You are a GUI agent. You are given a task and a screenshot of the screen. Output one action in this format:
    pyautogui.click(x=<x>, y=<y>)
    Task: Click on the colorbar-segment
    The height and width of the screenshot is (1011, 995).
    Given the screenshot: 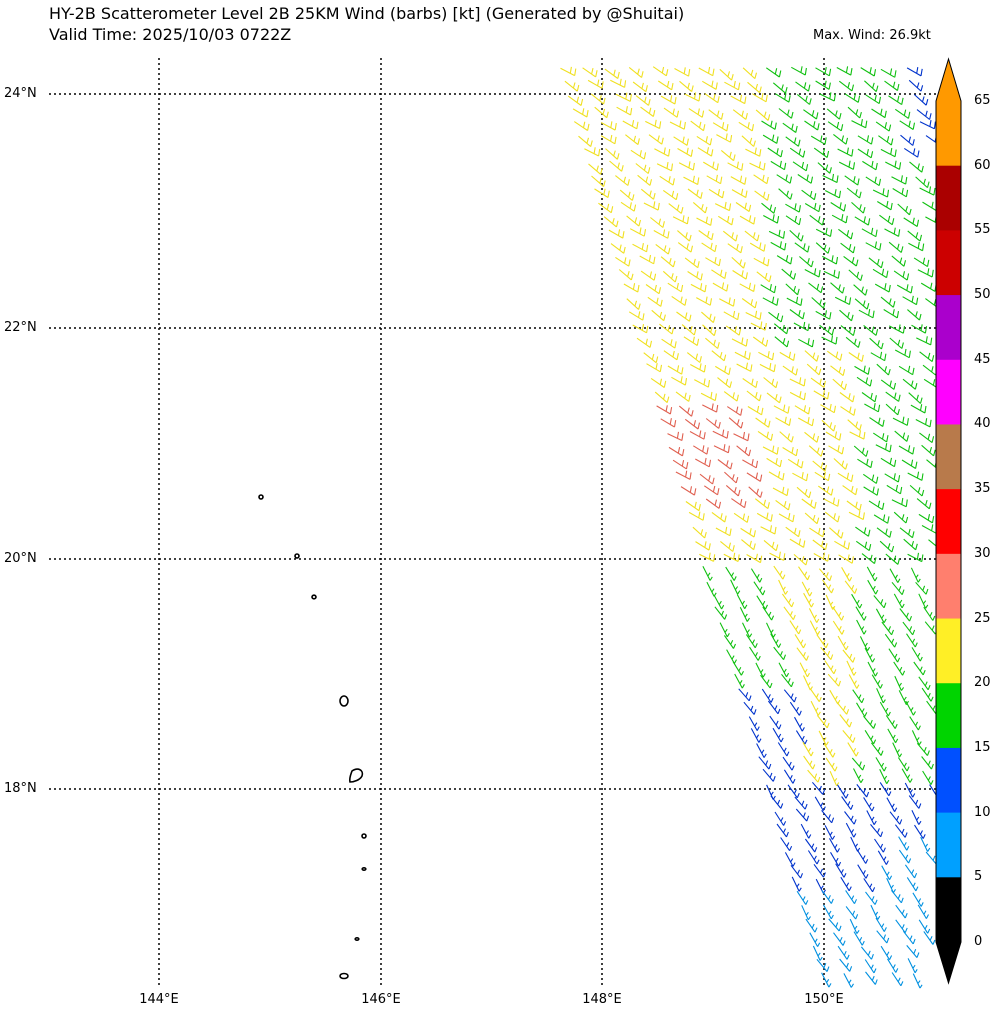 What is the action you would take?
    pyautogui.click(x=948, y=845)
    